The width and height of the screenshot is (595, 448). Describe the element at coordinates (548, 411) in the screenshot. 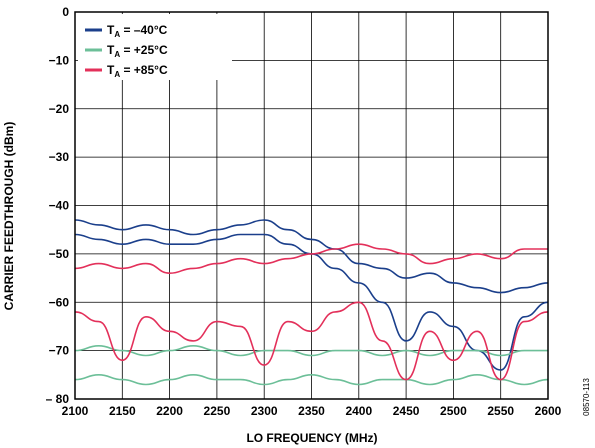

I see `x-tick-label: 2600` at that location.